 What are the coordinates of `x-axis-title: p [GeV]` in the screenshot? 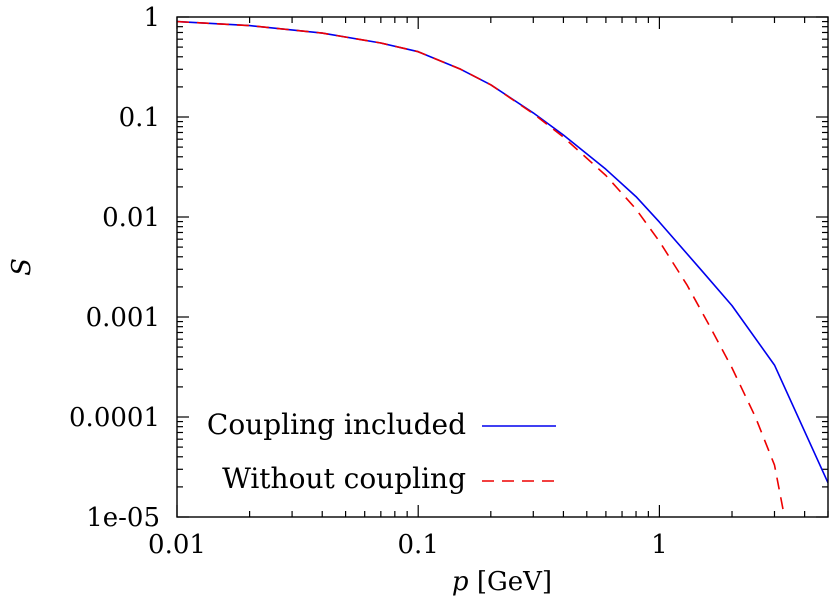 It's located at (502, 582).